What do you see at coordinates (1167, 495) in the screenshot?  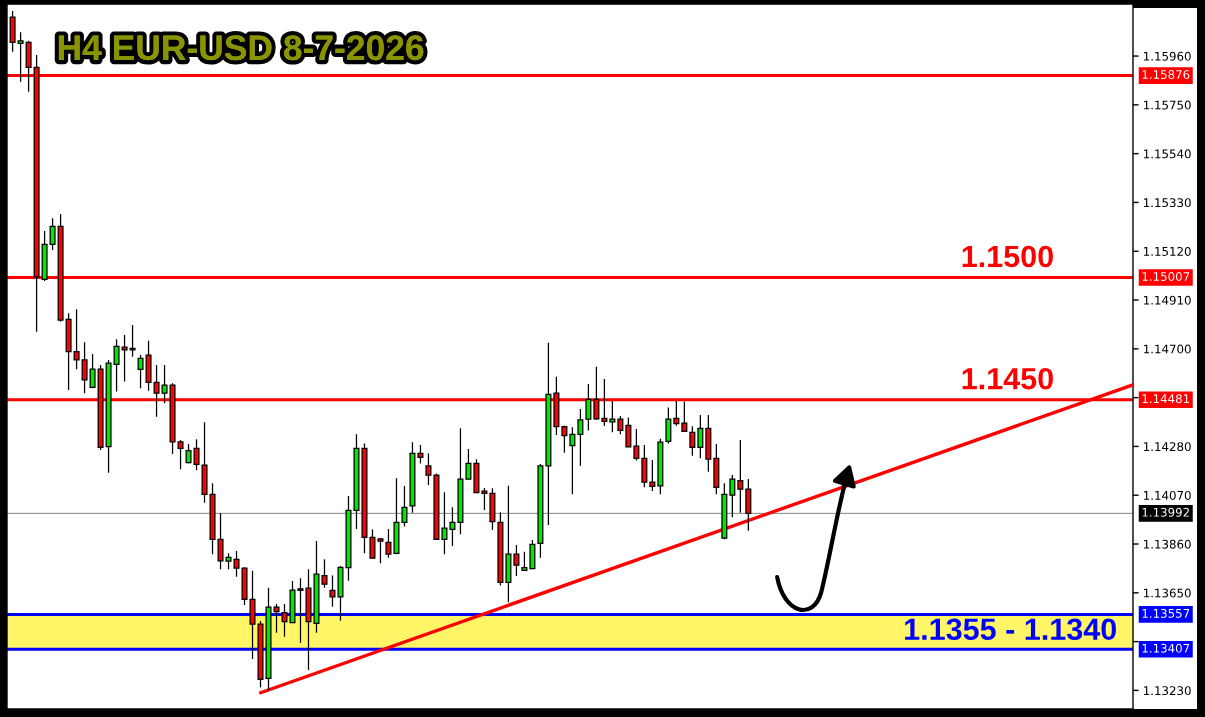 I see `y-tick-label: 1.14070` at bounding box center [1167, 495].